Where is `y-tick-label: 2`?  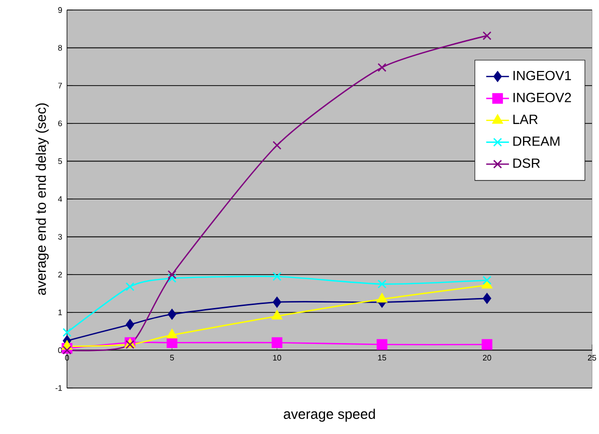
y-tick-label: 2 is located at coordinates (60, 275).